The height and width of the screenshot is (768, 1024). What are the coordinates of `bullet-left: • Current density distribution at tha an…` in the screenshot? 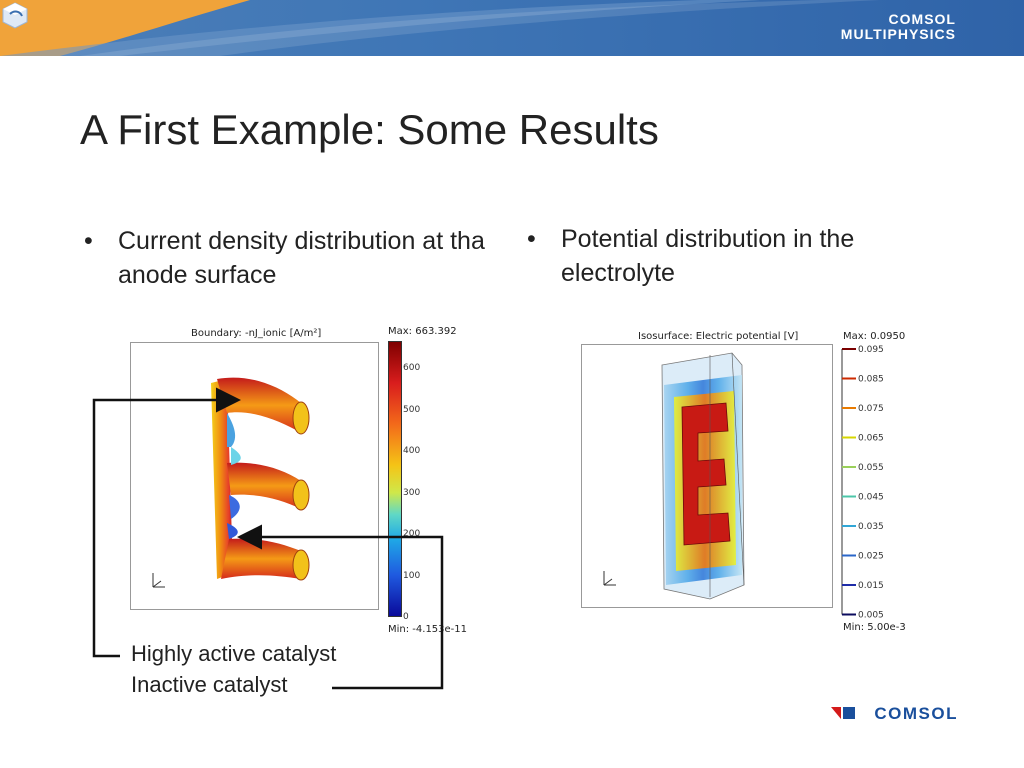 It's located at (291, 258).